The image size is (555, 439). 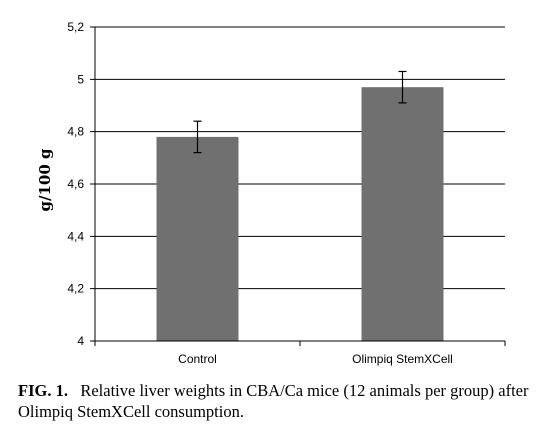 I want to click on caption-label: FIG. 1., so click(x=43, y=390).